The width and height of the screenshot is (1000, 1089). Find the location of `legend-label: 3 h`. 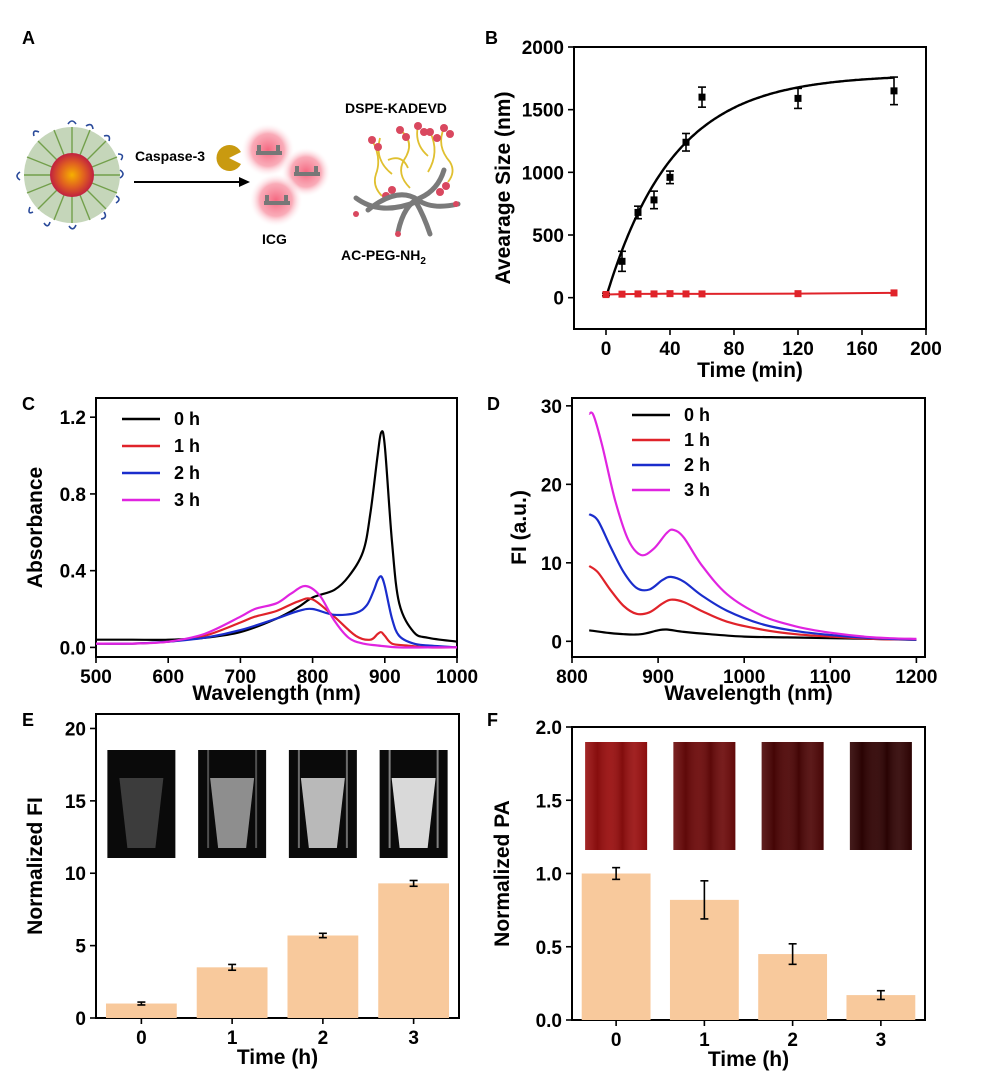

legend-label: 3 h is located at coordinates (697, 490).